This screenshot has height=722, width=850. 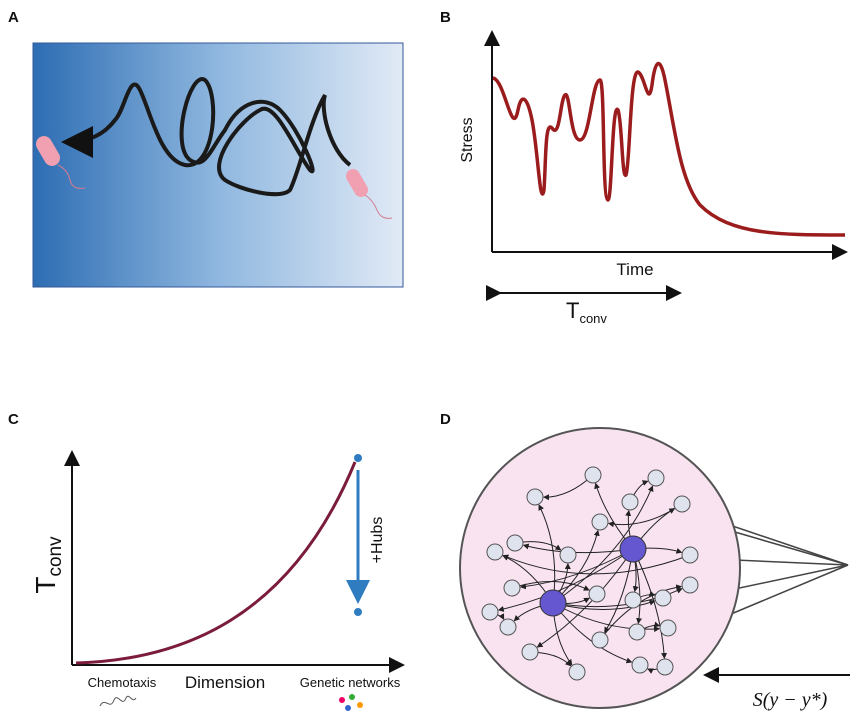 I want to click on panel-label: C, so click(x=13, y=419).